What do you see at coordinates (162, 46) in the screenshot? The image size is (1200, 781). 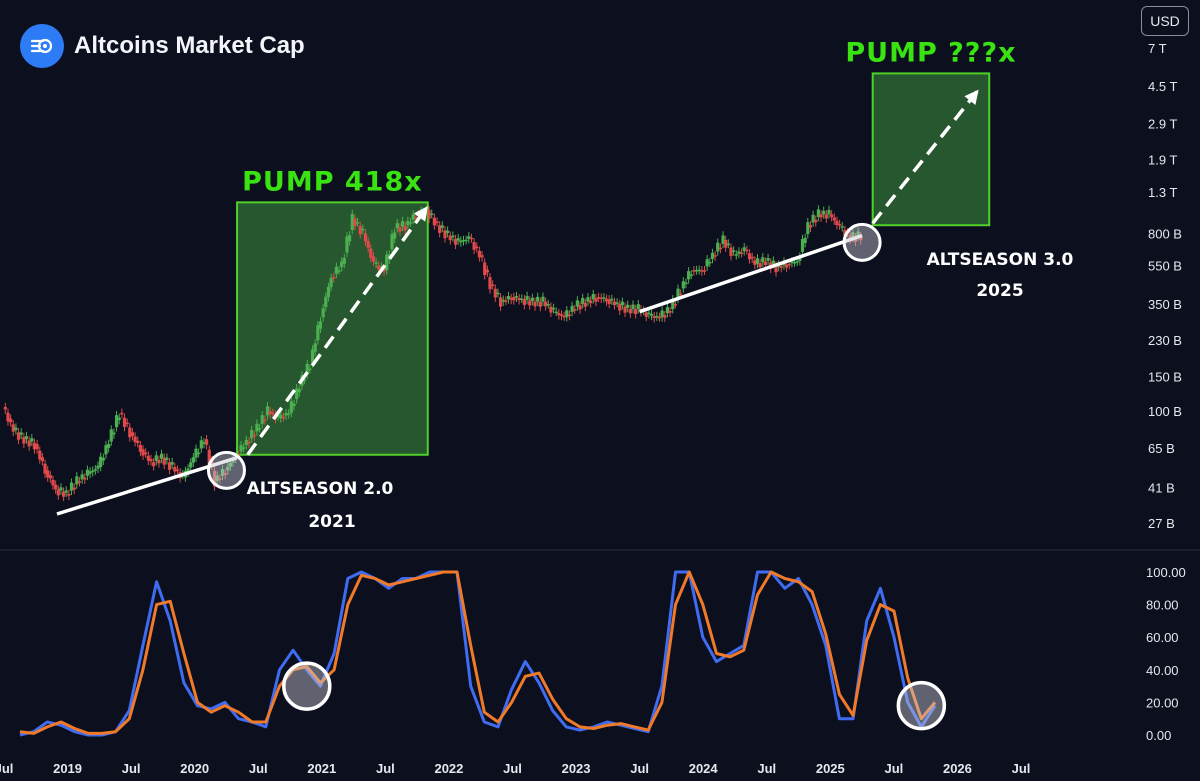 I see `chart-header: Altcoins Market Cap` at bounding box center [162, 46].